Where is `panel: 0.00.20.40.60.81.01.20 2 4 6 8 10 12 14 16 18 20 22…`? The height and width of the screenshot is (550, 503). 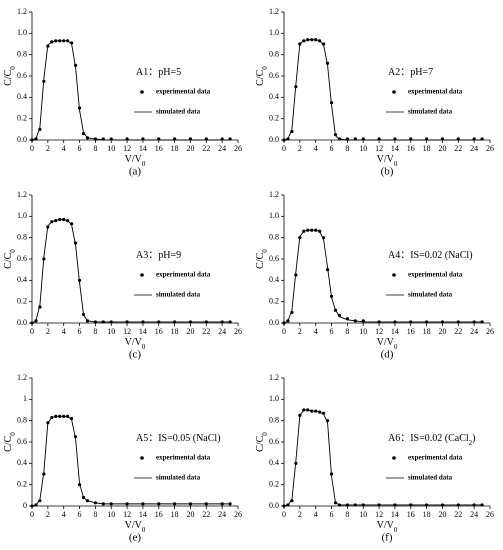 panel: 0.00.20.40.60.81.01.20 2 4 6 8 10 12 14 16 18 20 22… is located at coordinates (374, 92).